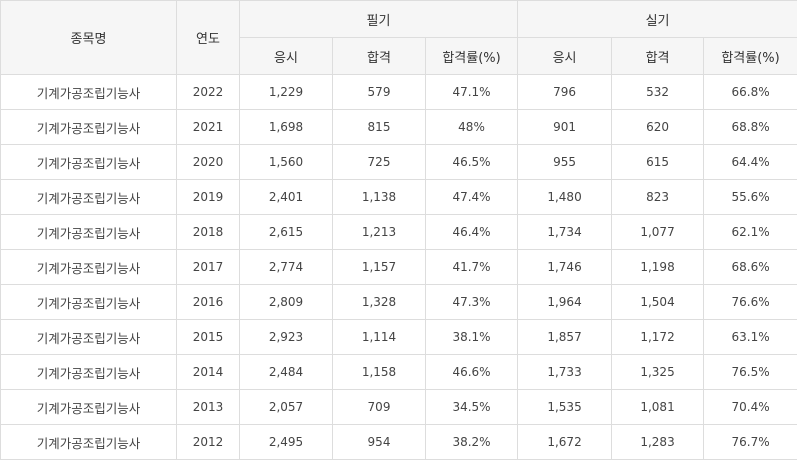 Image resolution: width=797 pixels, height=461 pixels. I want to click on cell-written-rate: 48%, so click(471, 127).